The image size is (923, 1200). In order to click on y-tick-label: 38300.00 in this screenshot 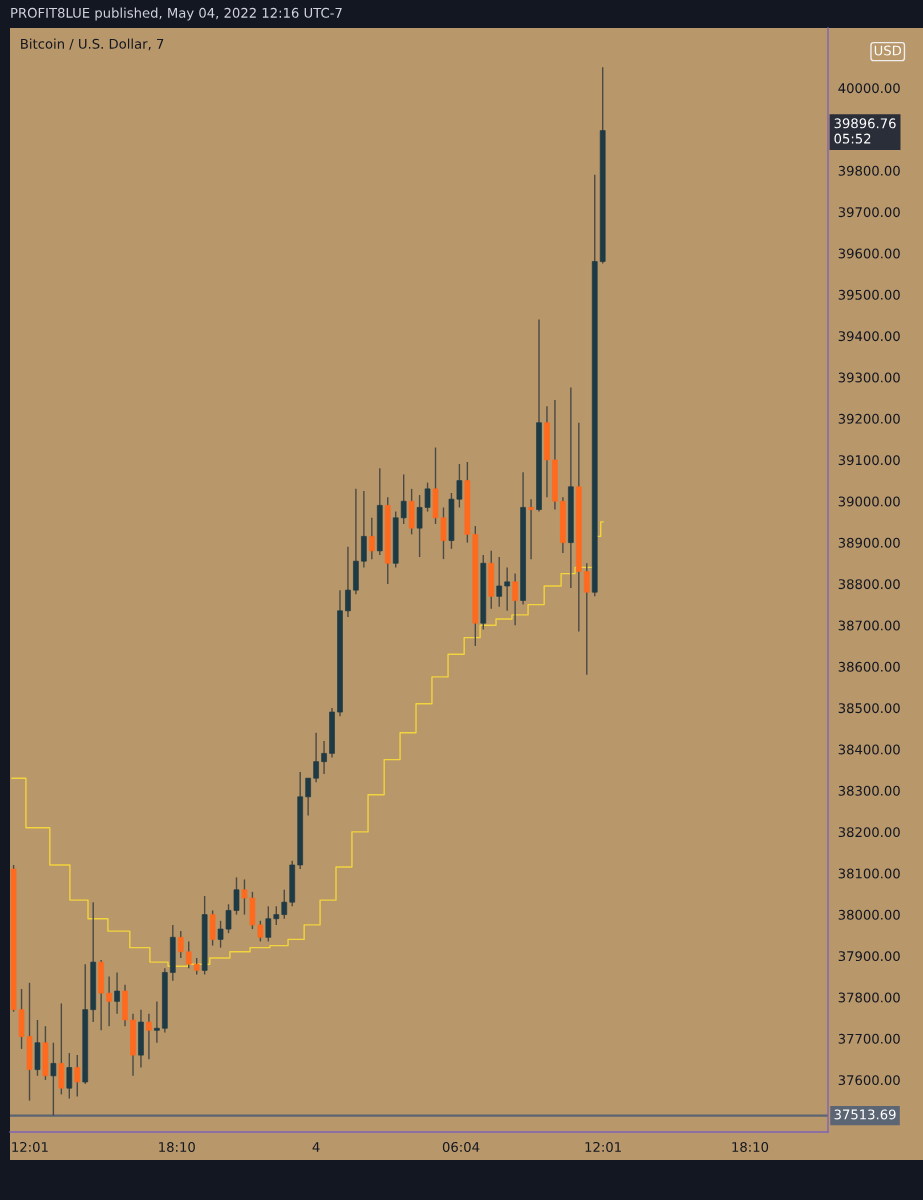, I will do `click(869, 790)`.